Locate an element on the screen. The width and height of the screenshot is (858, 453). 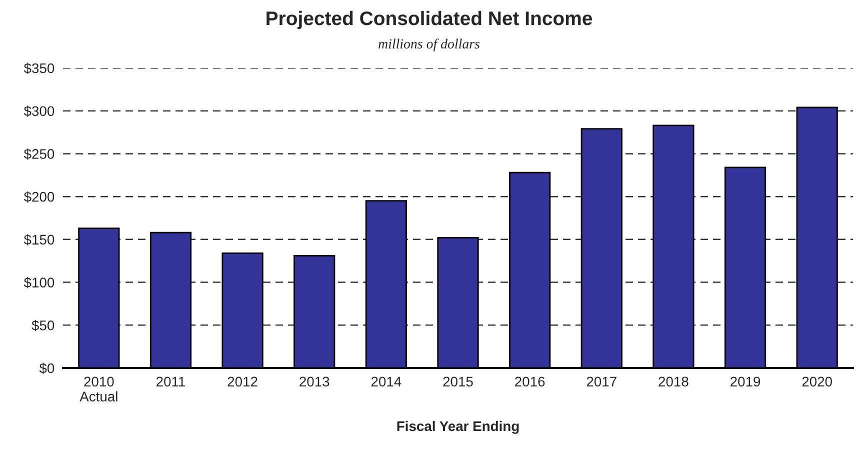
y-tick-label: $50 is located at coordinates (43, 326).